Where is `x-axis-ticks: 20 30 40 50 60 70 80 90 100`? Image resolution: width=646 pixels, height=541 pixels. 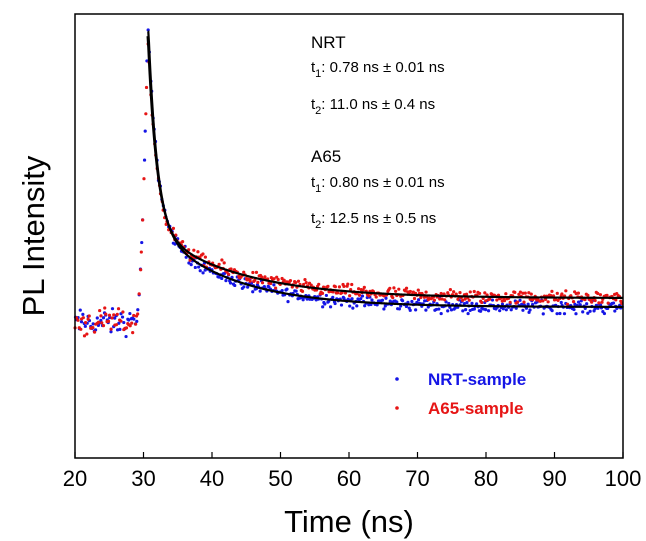 x-axis-ticks: 20 30 40 50 60 70 80 90 100 is located at coordinates (352, 471).